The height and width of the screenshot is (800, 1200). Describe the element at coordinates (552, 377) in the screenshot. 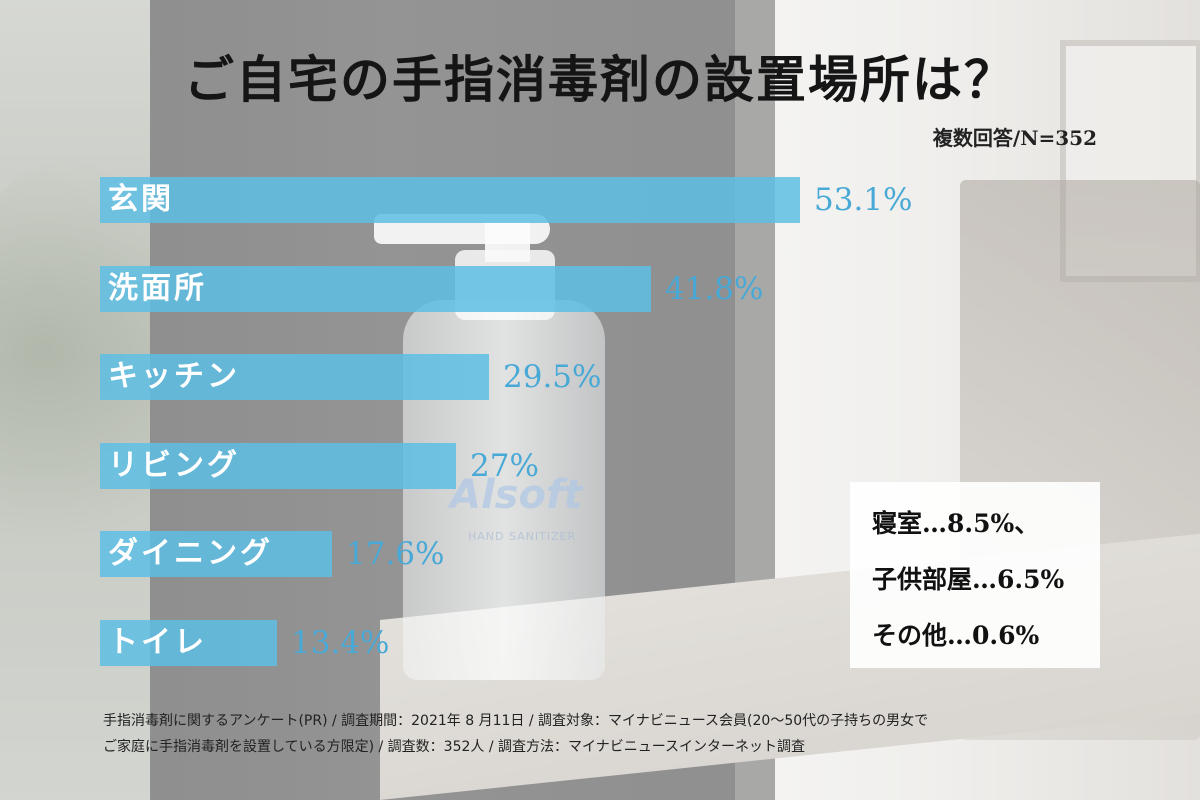

I see `bar-value-label: 29.5%` at that location.